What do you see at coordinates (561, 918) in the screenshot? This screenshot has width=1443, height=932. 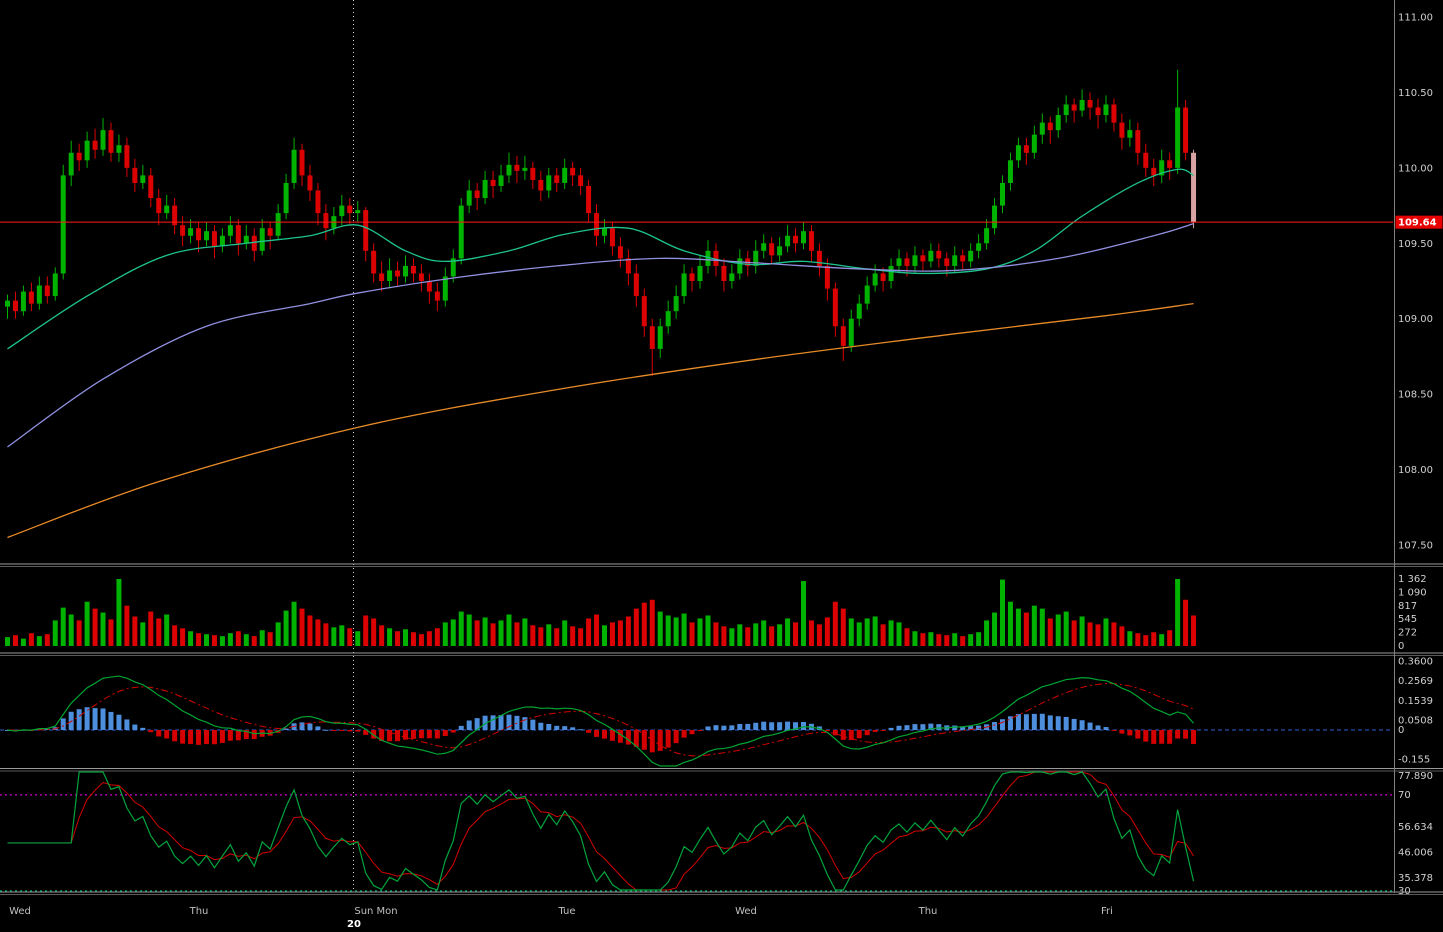 I see `time-axis: Wed Thu Sun Mon Tue Wed Thu Fri 20` at bounding box center [561, 918].